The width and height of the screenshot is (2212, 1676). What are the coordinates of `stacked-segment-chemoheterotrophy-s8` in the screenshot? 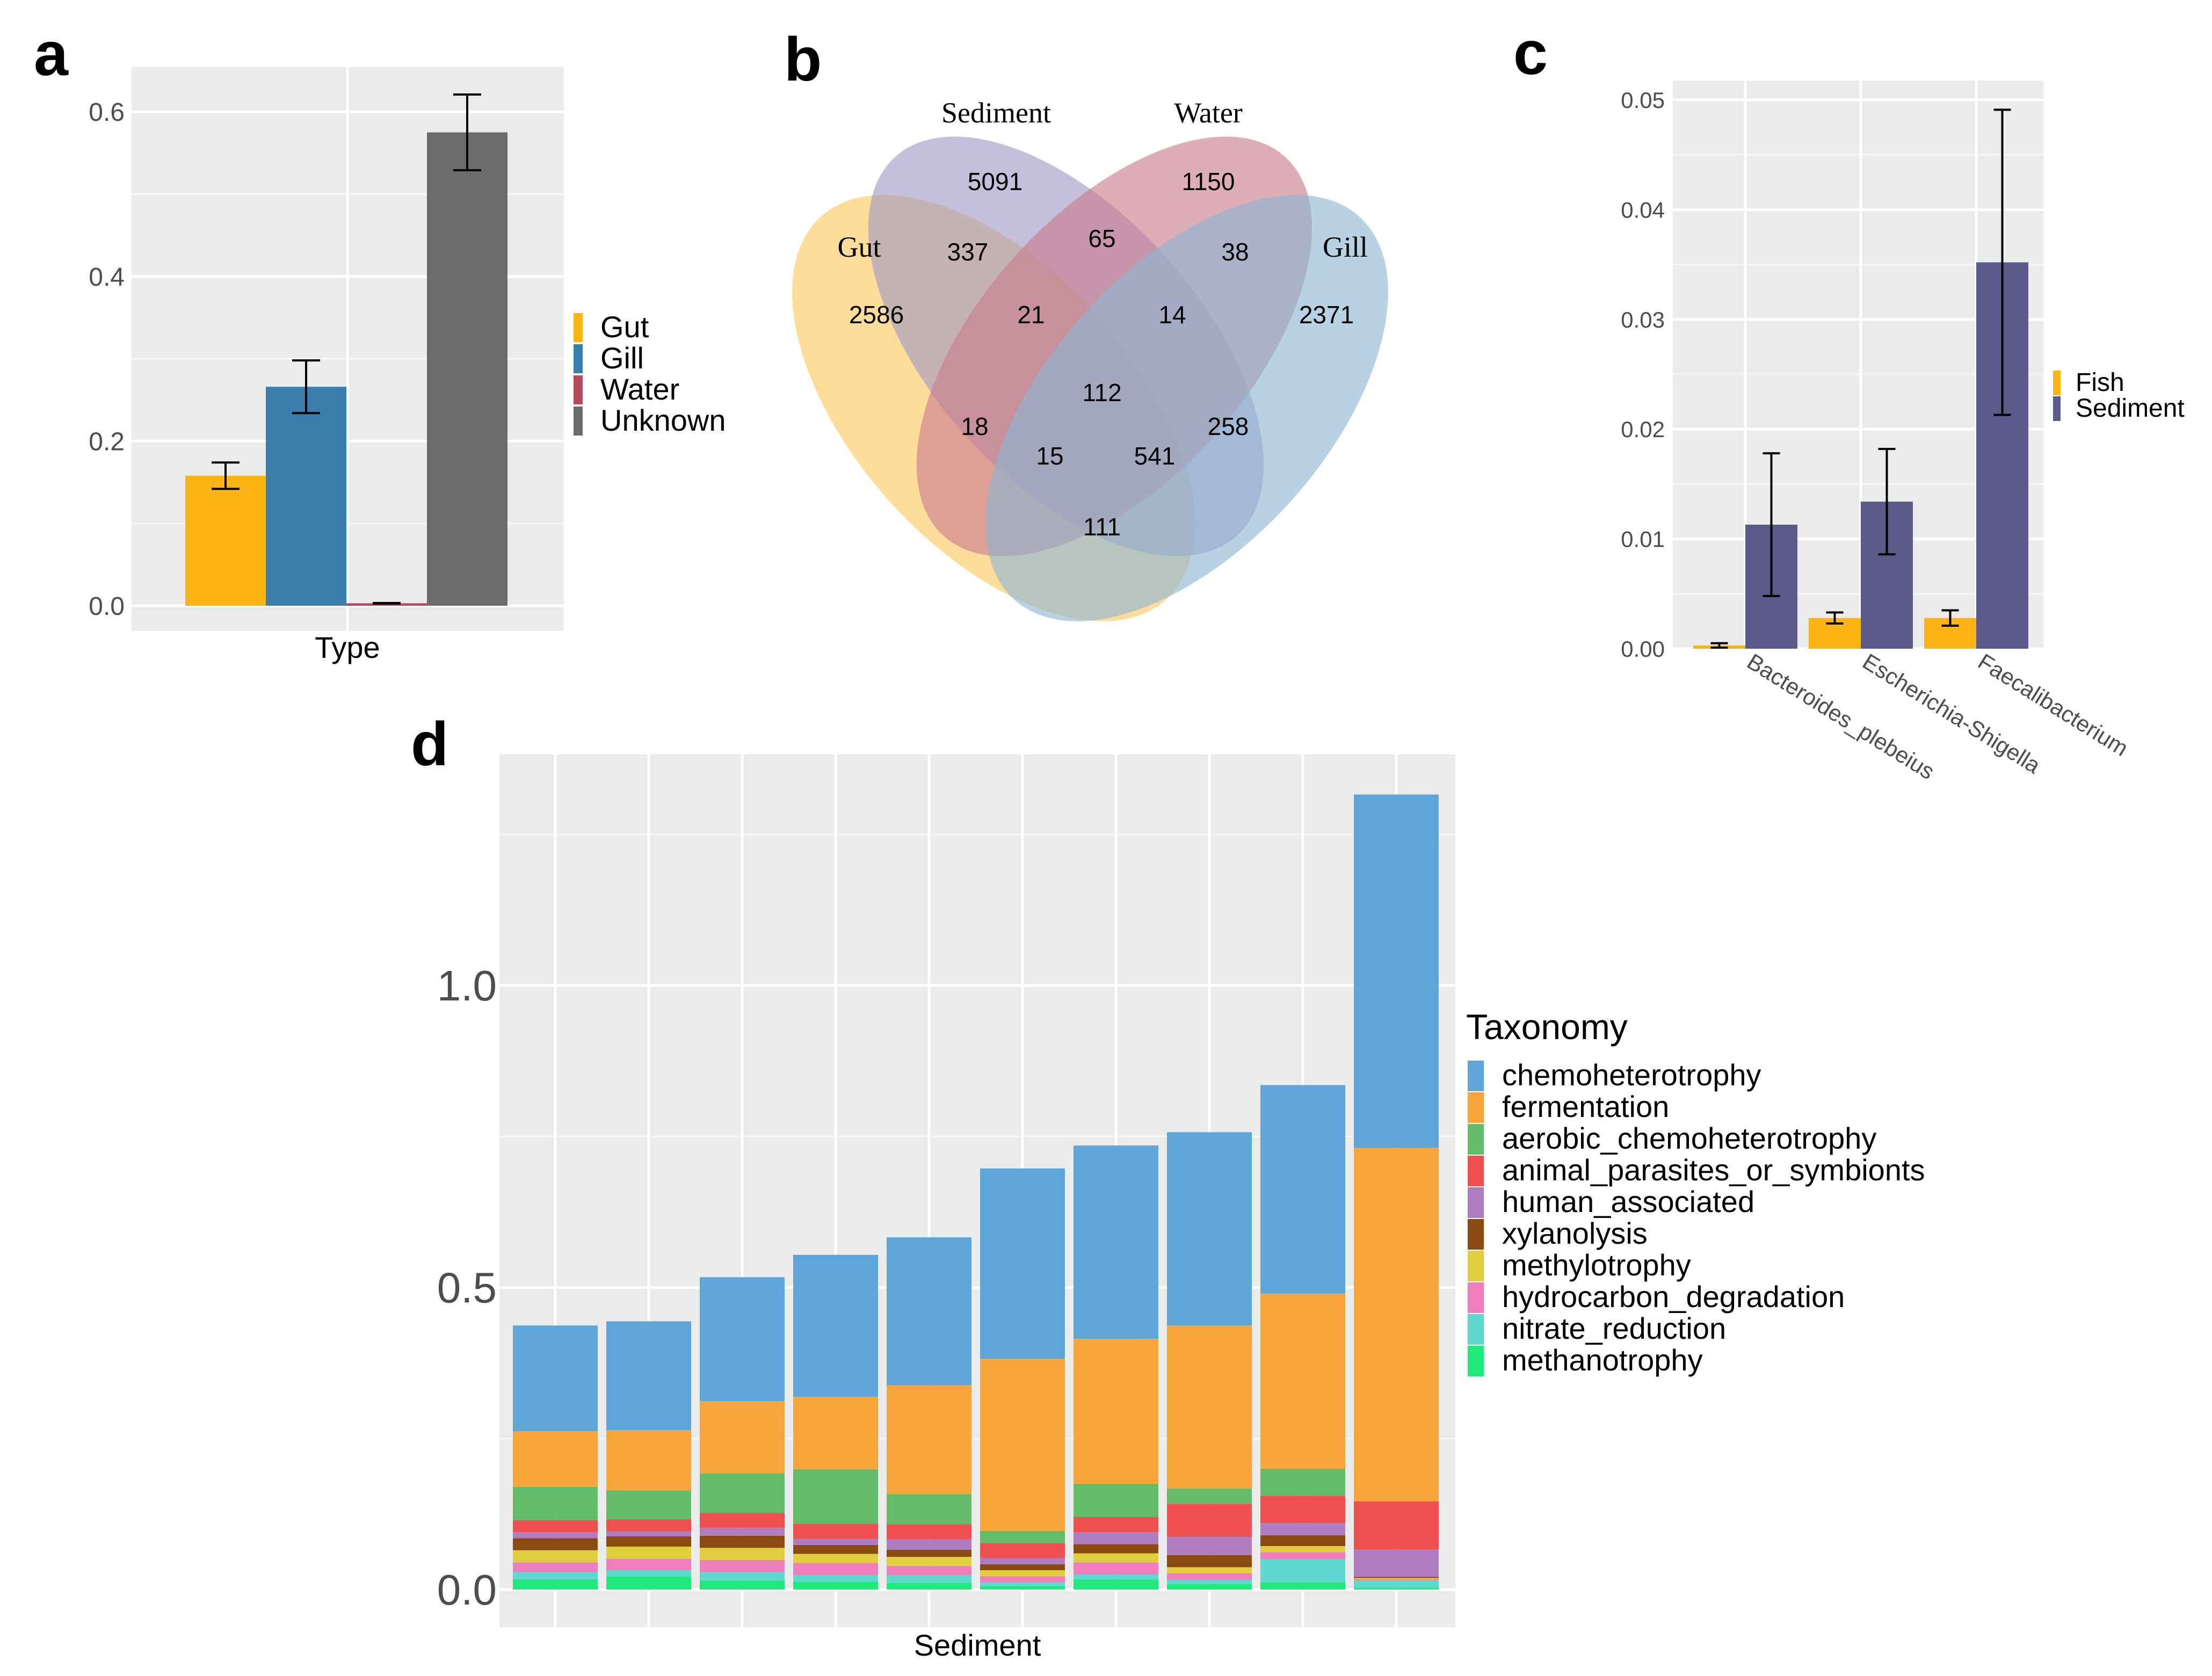 It's located at (1209, 1229).